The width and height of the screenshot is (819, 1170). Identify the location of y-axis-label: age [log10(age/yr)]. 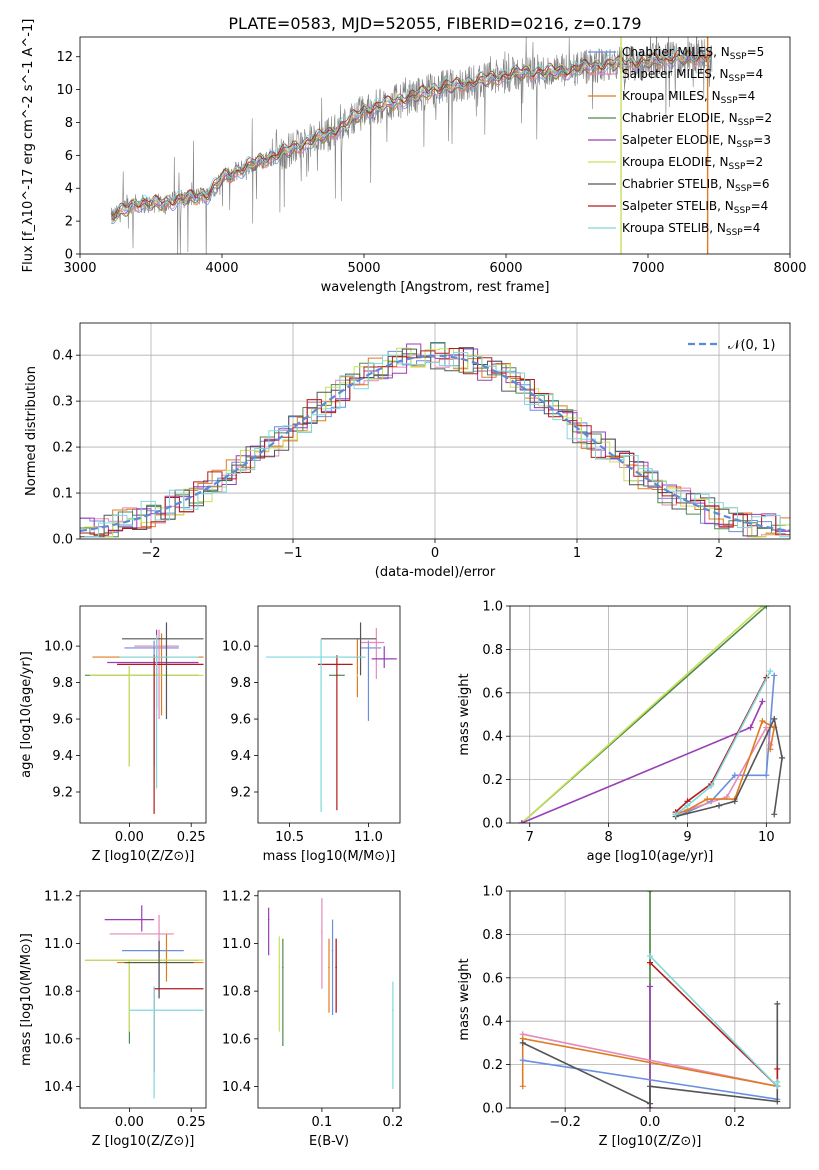
(26, 714).